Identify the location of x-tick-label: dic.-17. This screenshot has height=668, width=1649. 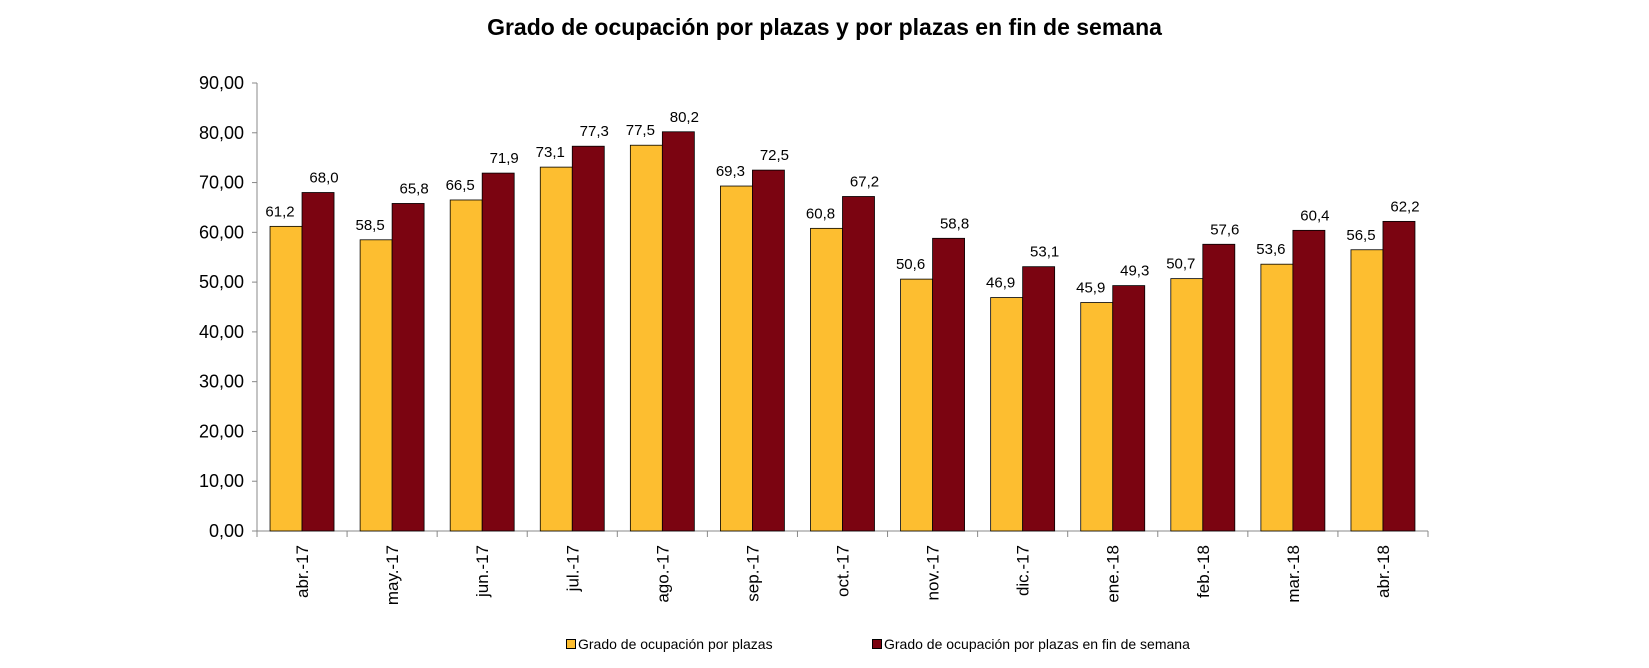
(1023, 570).